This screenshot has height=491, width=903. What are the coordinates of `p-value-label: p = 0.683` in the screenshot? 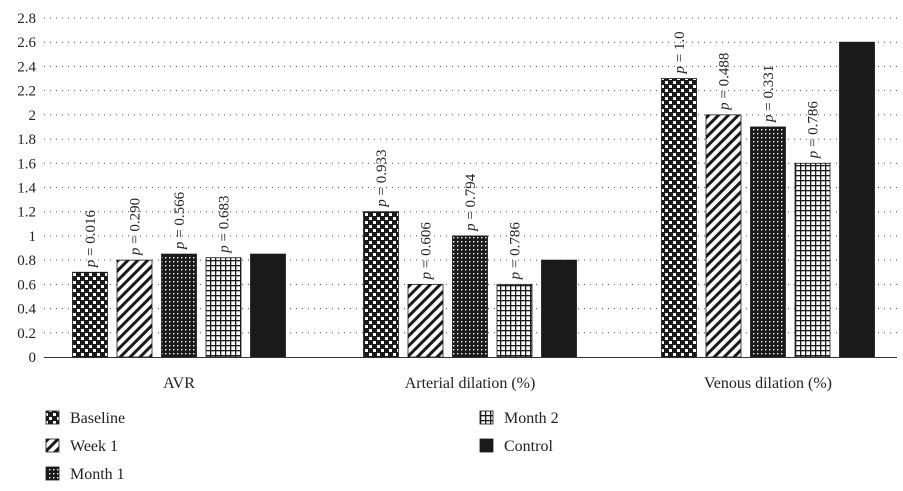 It's located at (225, 225).